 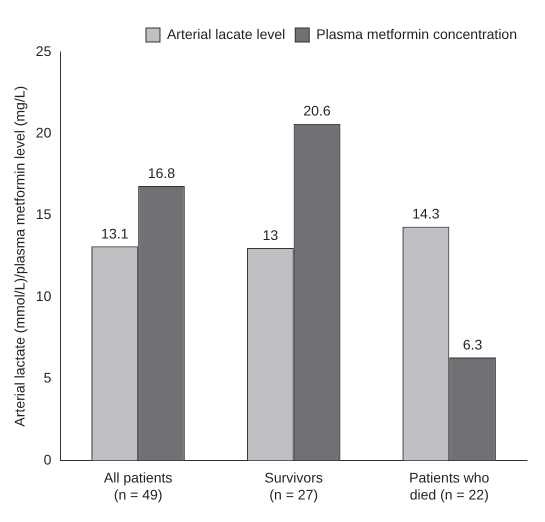 I want to click on data-label: 6.3, so click(x=472, y=344).